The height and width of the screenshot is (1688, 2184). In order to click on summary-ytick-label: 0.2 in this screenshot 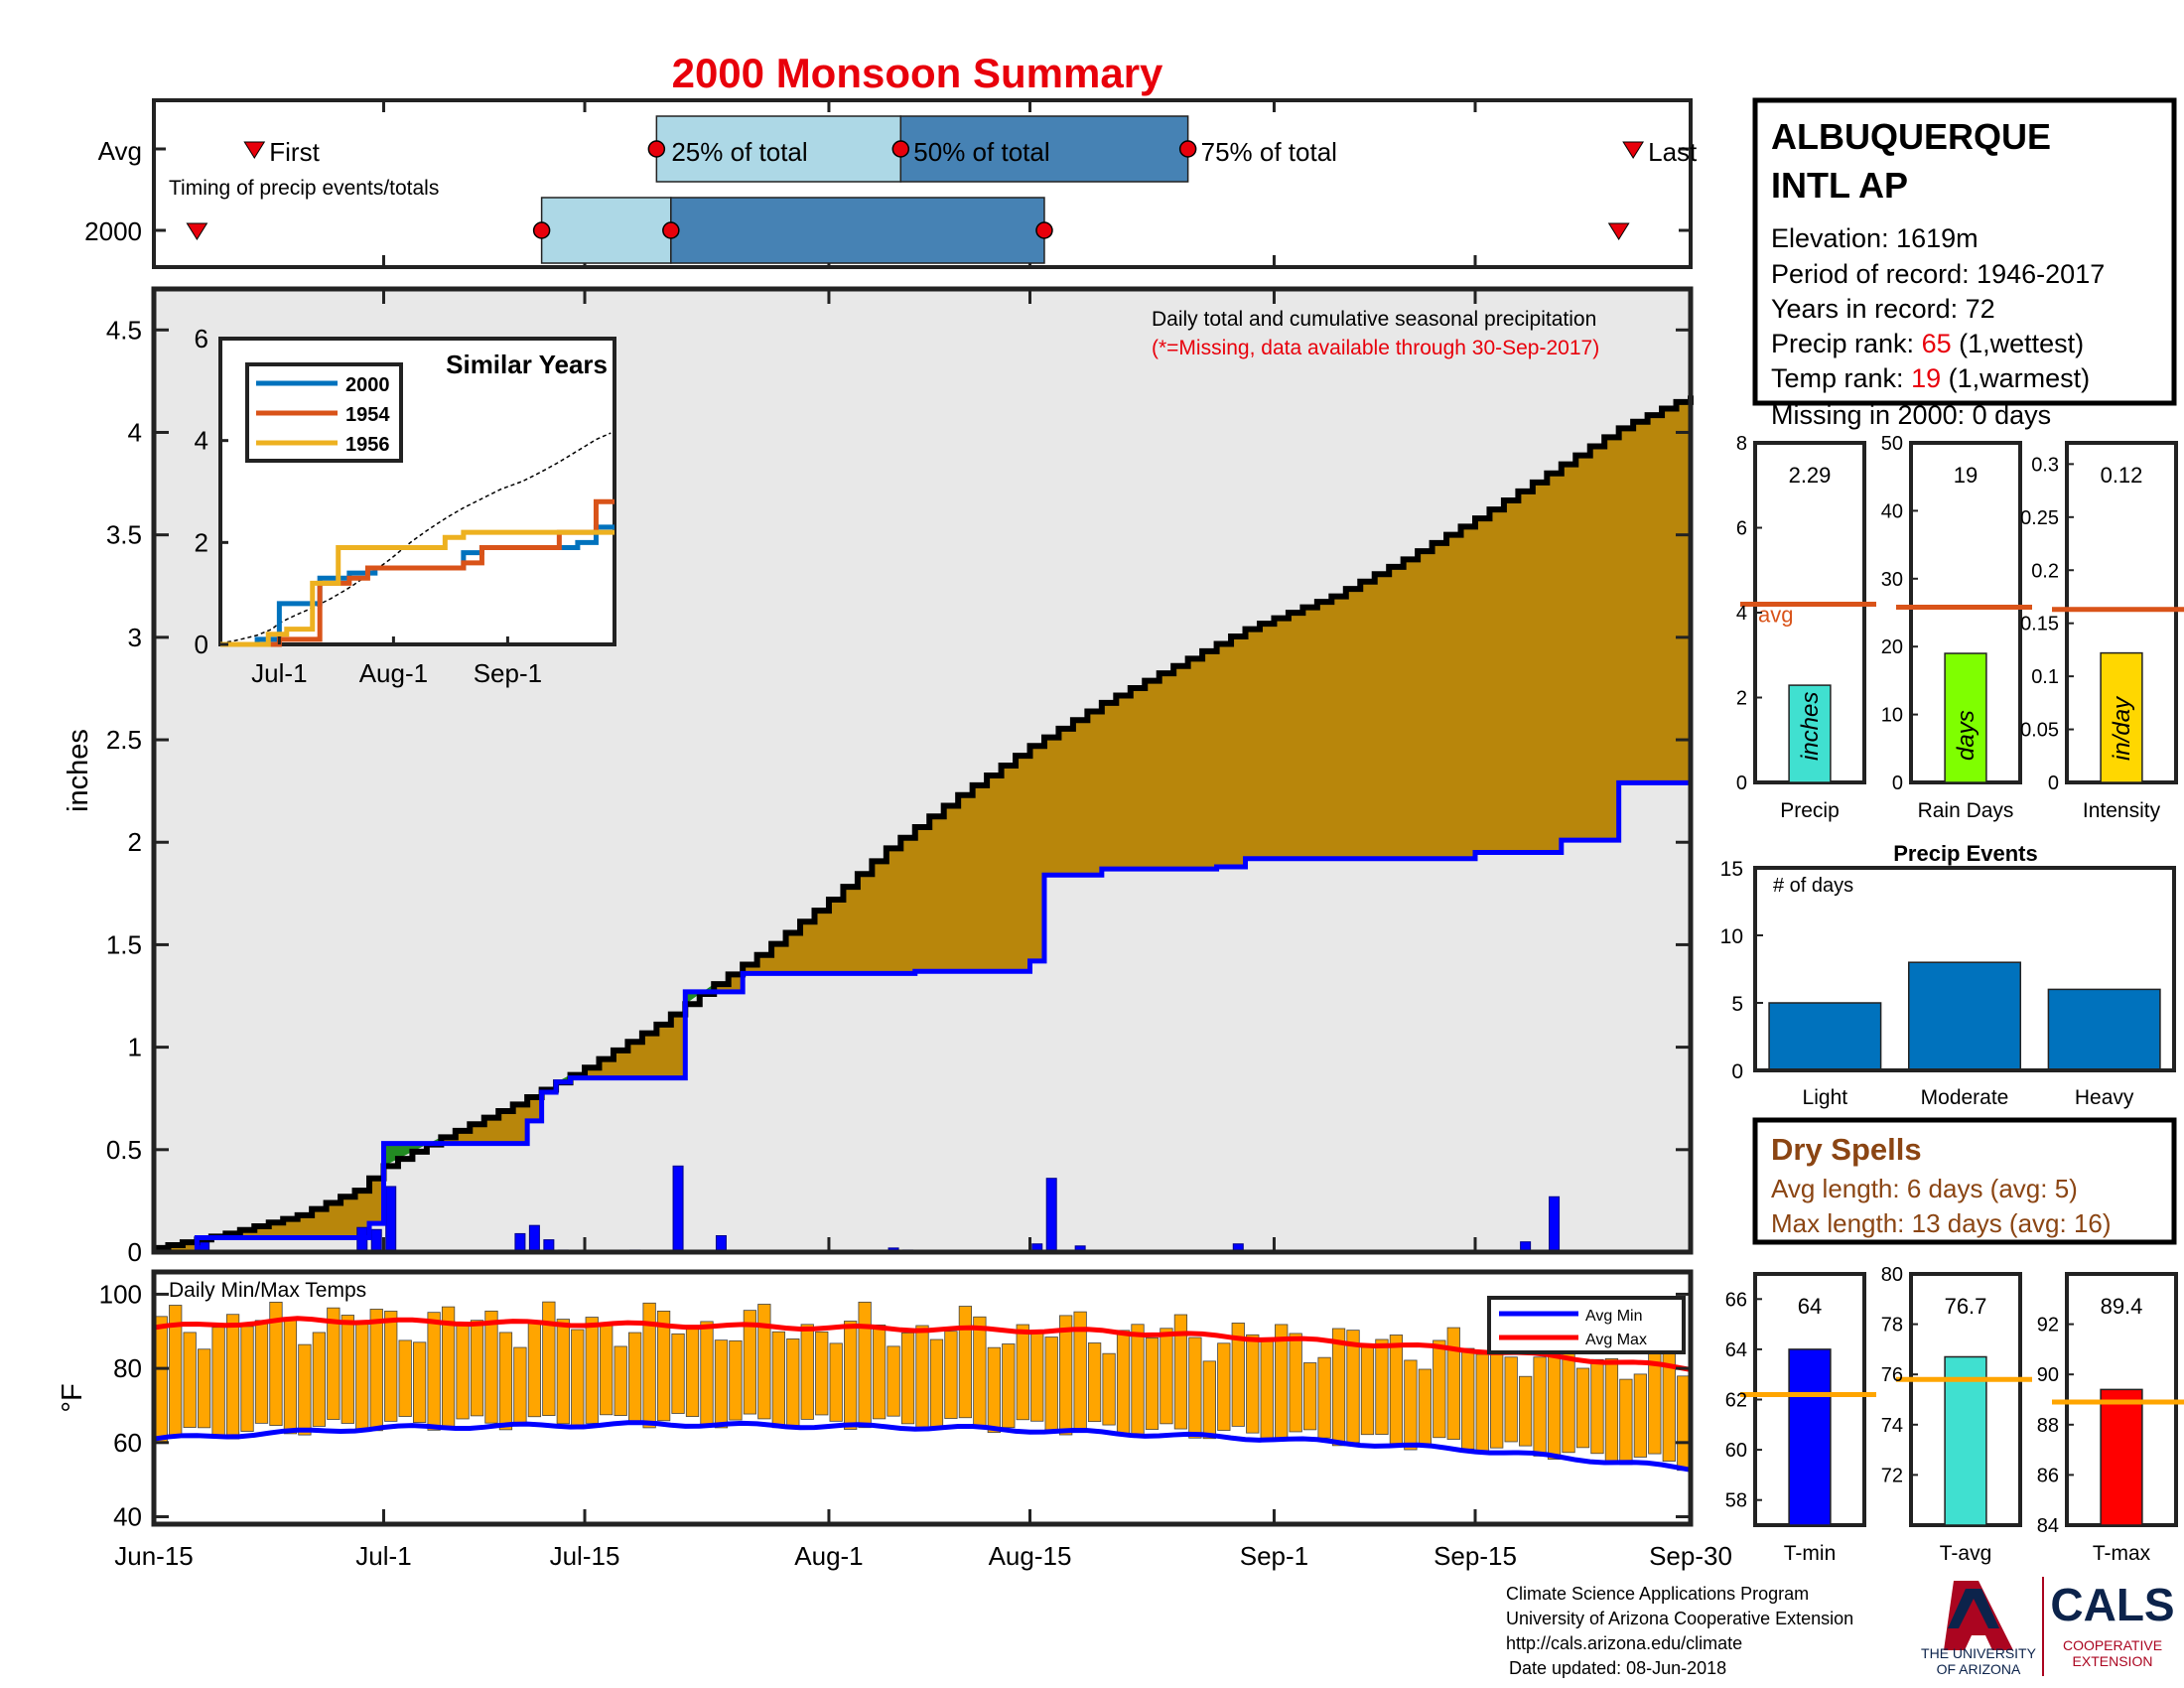, I will do `click(2045, 571)`.